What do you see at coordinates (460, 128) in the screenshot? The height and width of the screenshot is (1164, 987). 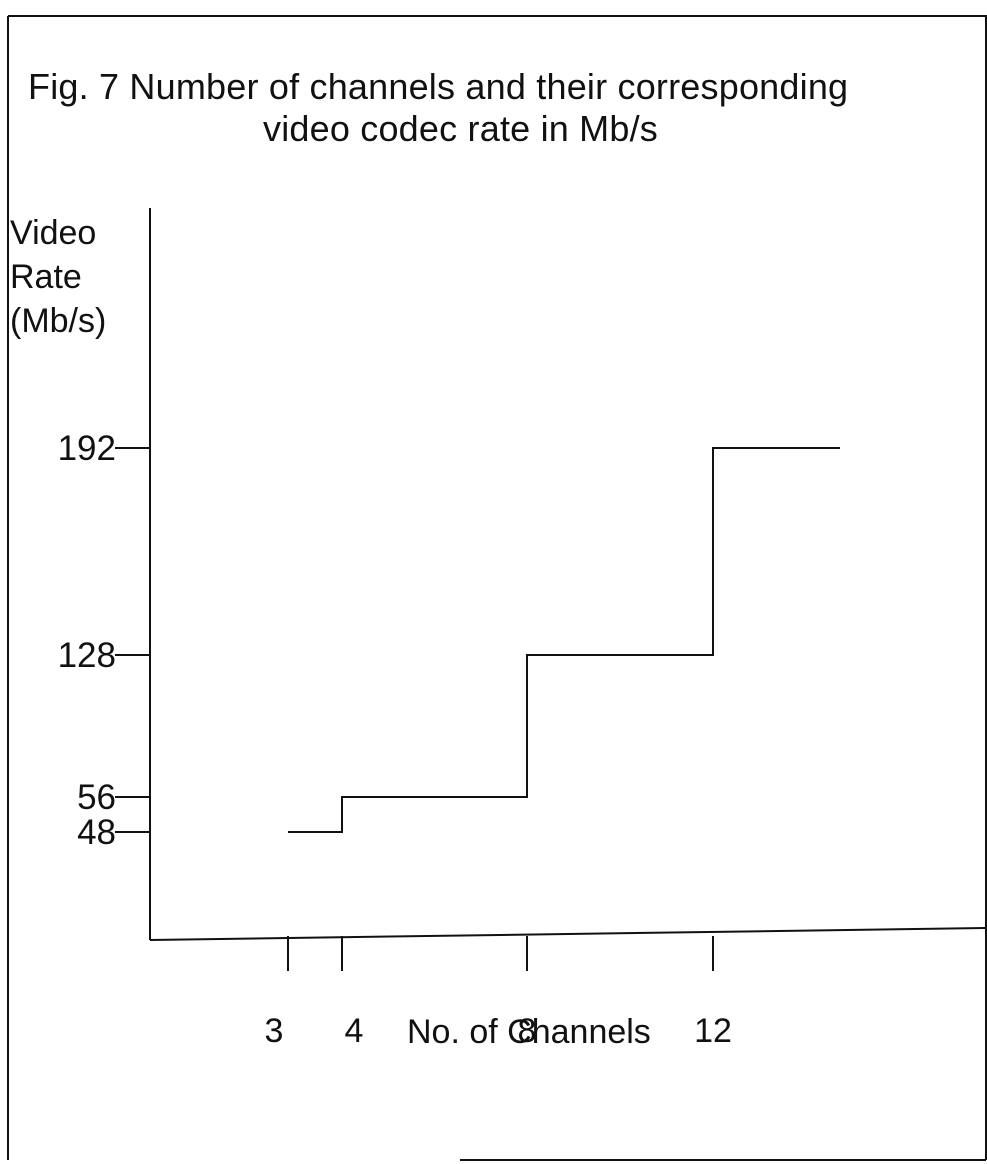 I see `chart-title-line-2: video codec rate in Mb/s` at bounding box center [460, 128].